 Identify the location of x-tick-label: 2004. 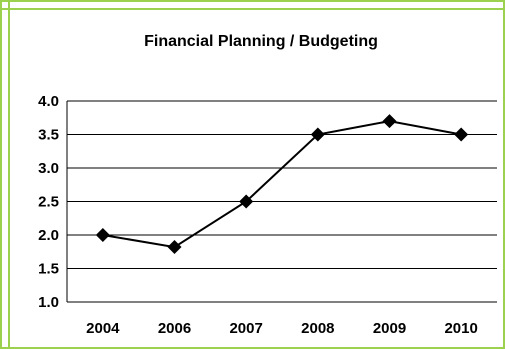
(103, 328).